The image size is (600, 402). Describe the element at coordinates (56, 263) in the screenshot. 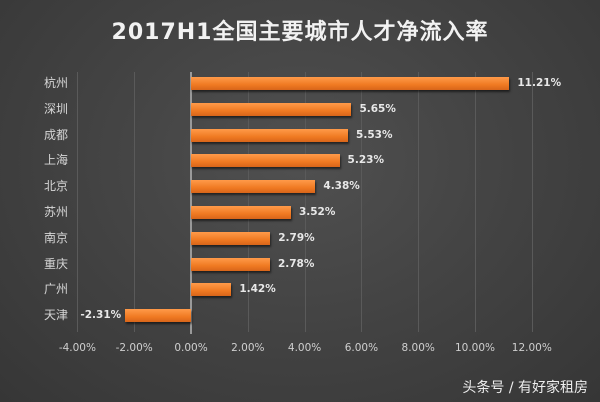

I see `category-label: 重庆` at that location.